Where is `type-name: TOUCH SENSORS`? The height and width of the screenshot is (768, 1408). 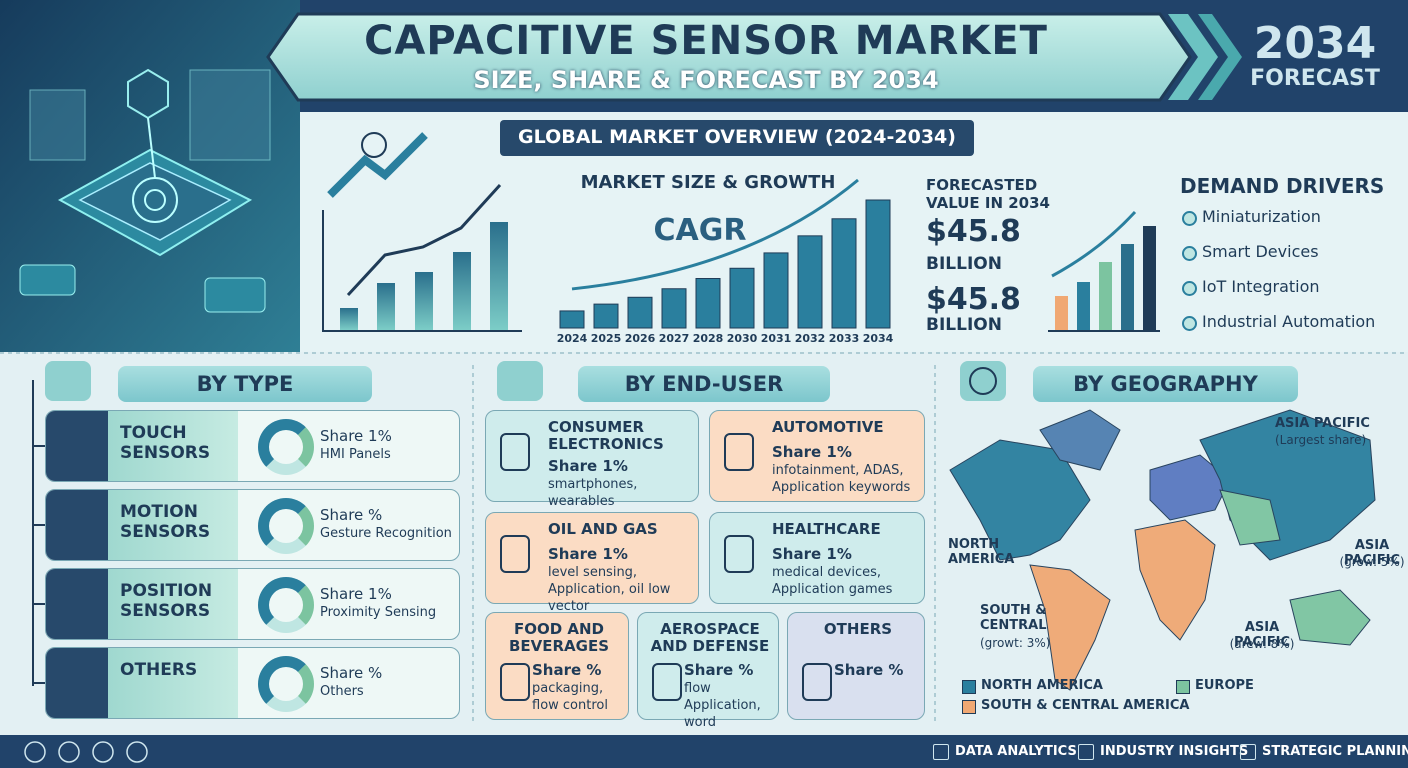
type-name: TOUCH SENSORS is located at coordinates (165, 443).